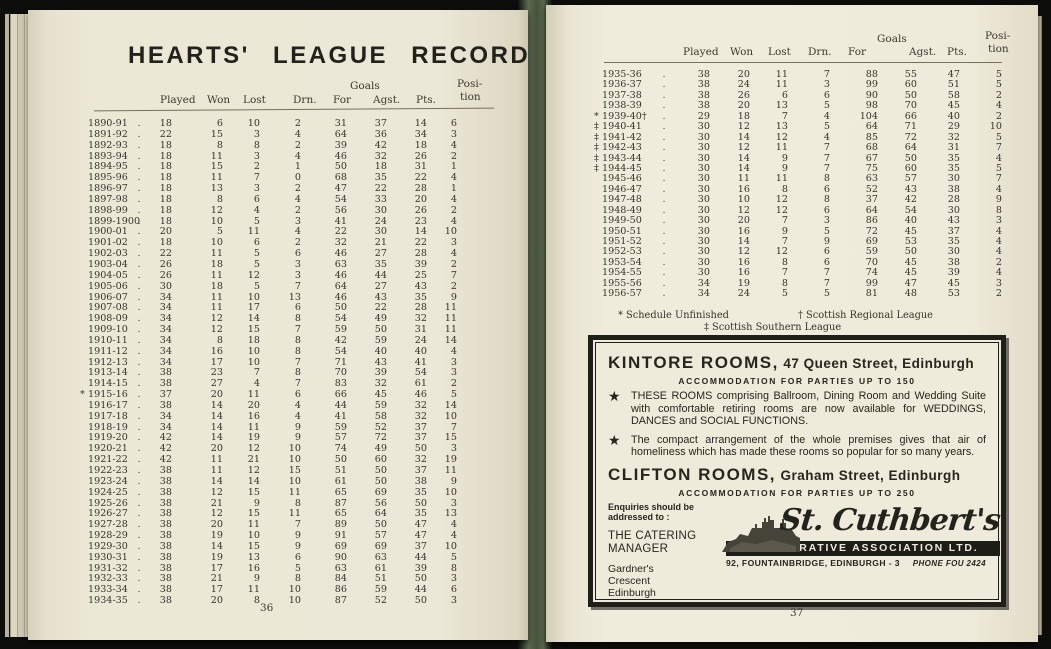  What do you see at coordinates (272, 373) in the screenshot?
I see `season-row: 1913-14. 38 23 7 8 70 39 54 3` at bounding box center [272, 373].